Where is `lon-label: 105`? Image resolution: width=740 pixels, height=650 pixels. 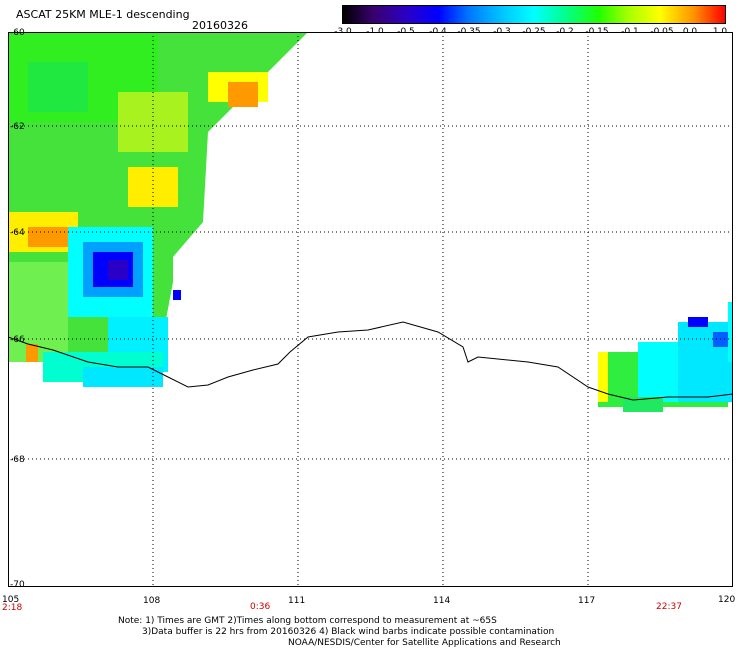 lon-label: 105 is located at coordinates (11, 600).